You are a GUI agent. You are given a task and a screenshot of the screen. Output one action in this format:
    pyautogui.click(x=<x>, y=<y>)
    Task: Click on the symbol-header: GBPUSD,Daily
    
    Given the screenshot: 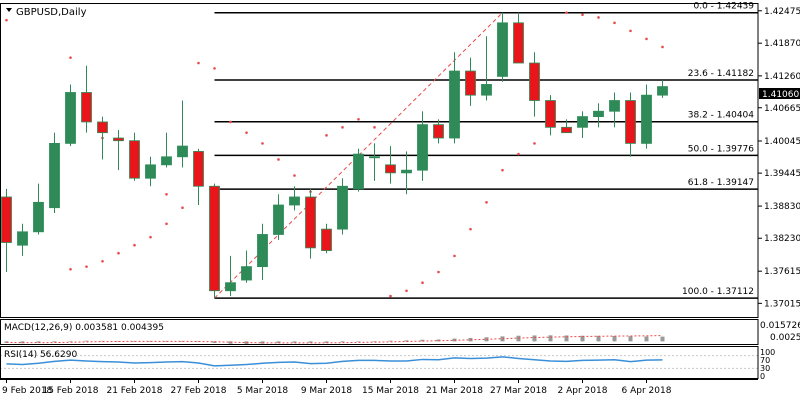 What is the action you would take?
    pyautogui.click(x=46, y=12)
    